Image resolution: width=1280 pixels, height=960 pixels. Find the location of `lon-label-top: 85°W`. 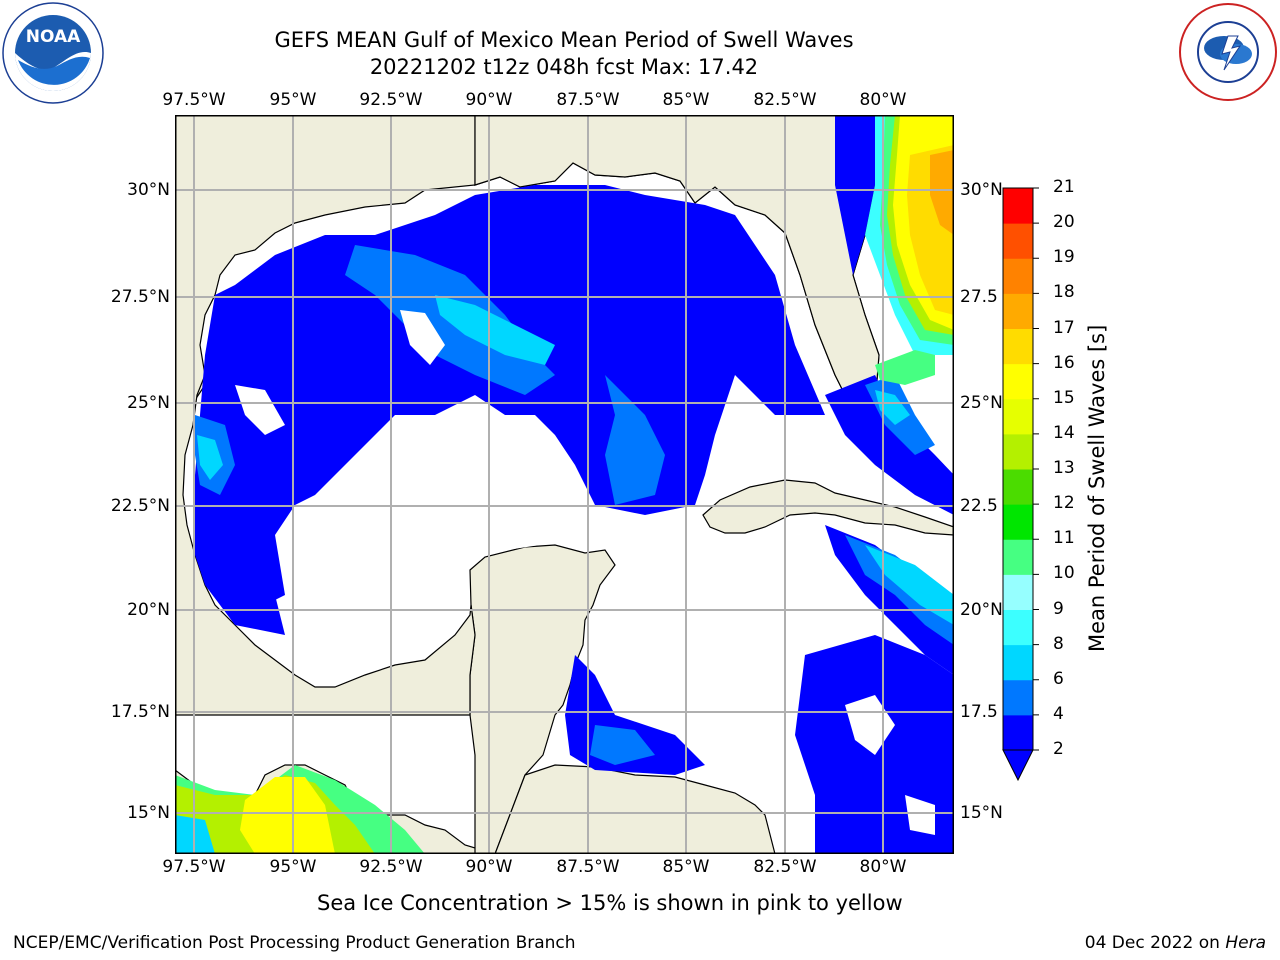

lon-label-top: 85°W is located at coordinates (686, 100).